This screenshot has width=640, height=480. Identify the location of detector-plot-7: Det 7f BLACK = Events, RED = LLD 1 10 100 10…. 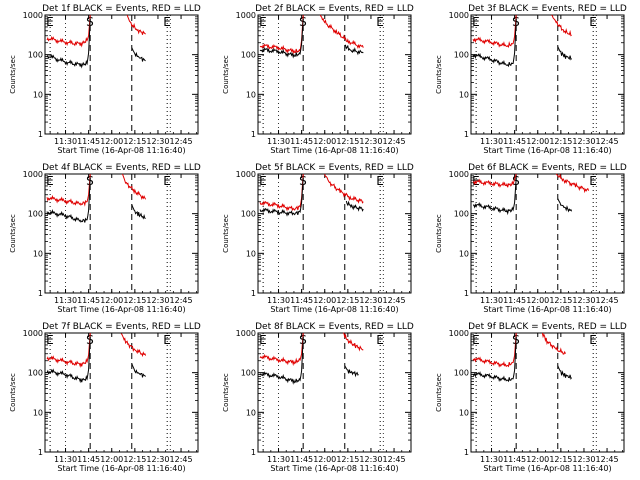
(105, 397).